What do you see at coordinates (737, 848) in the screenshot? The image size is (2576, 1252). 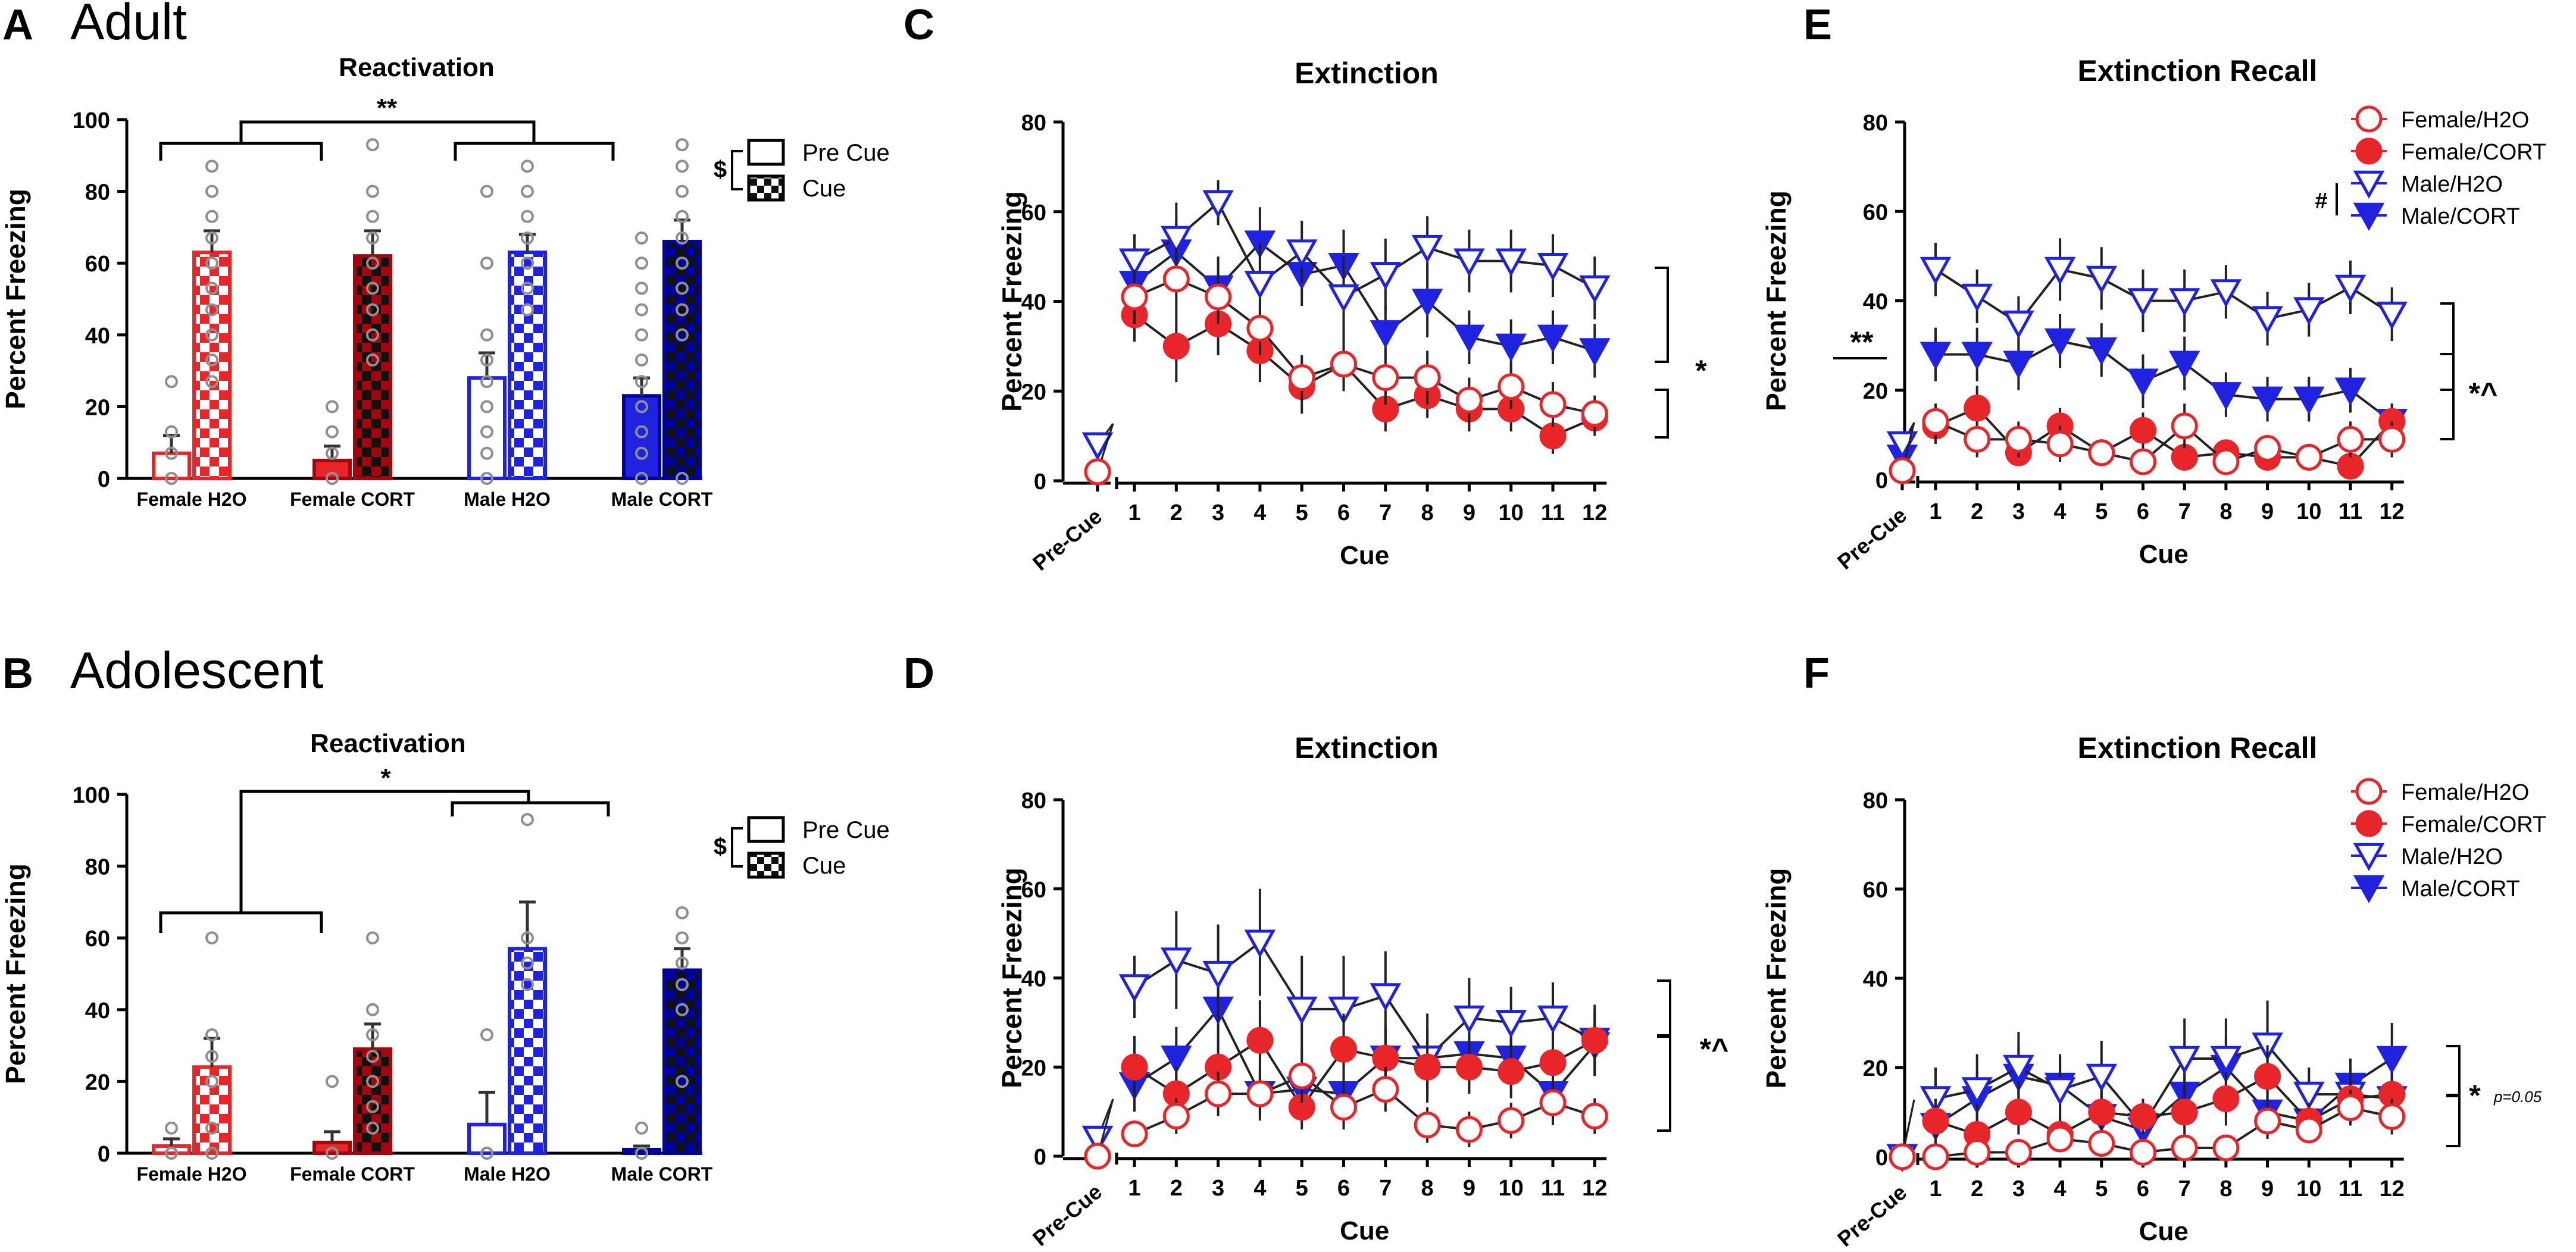 I see `legend-bracket` at bounding box center [737, 848].